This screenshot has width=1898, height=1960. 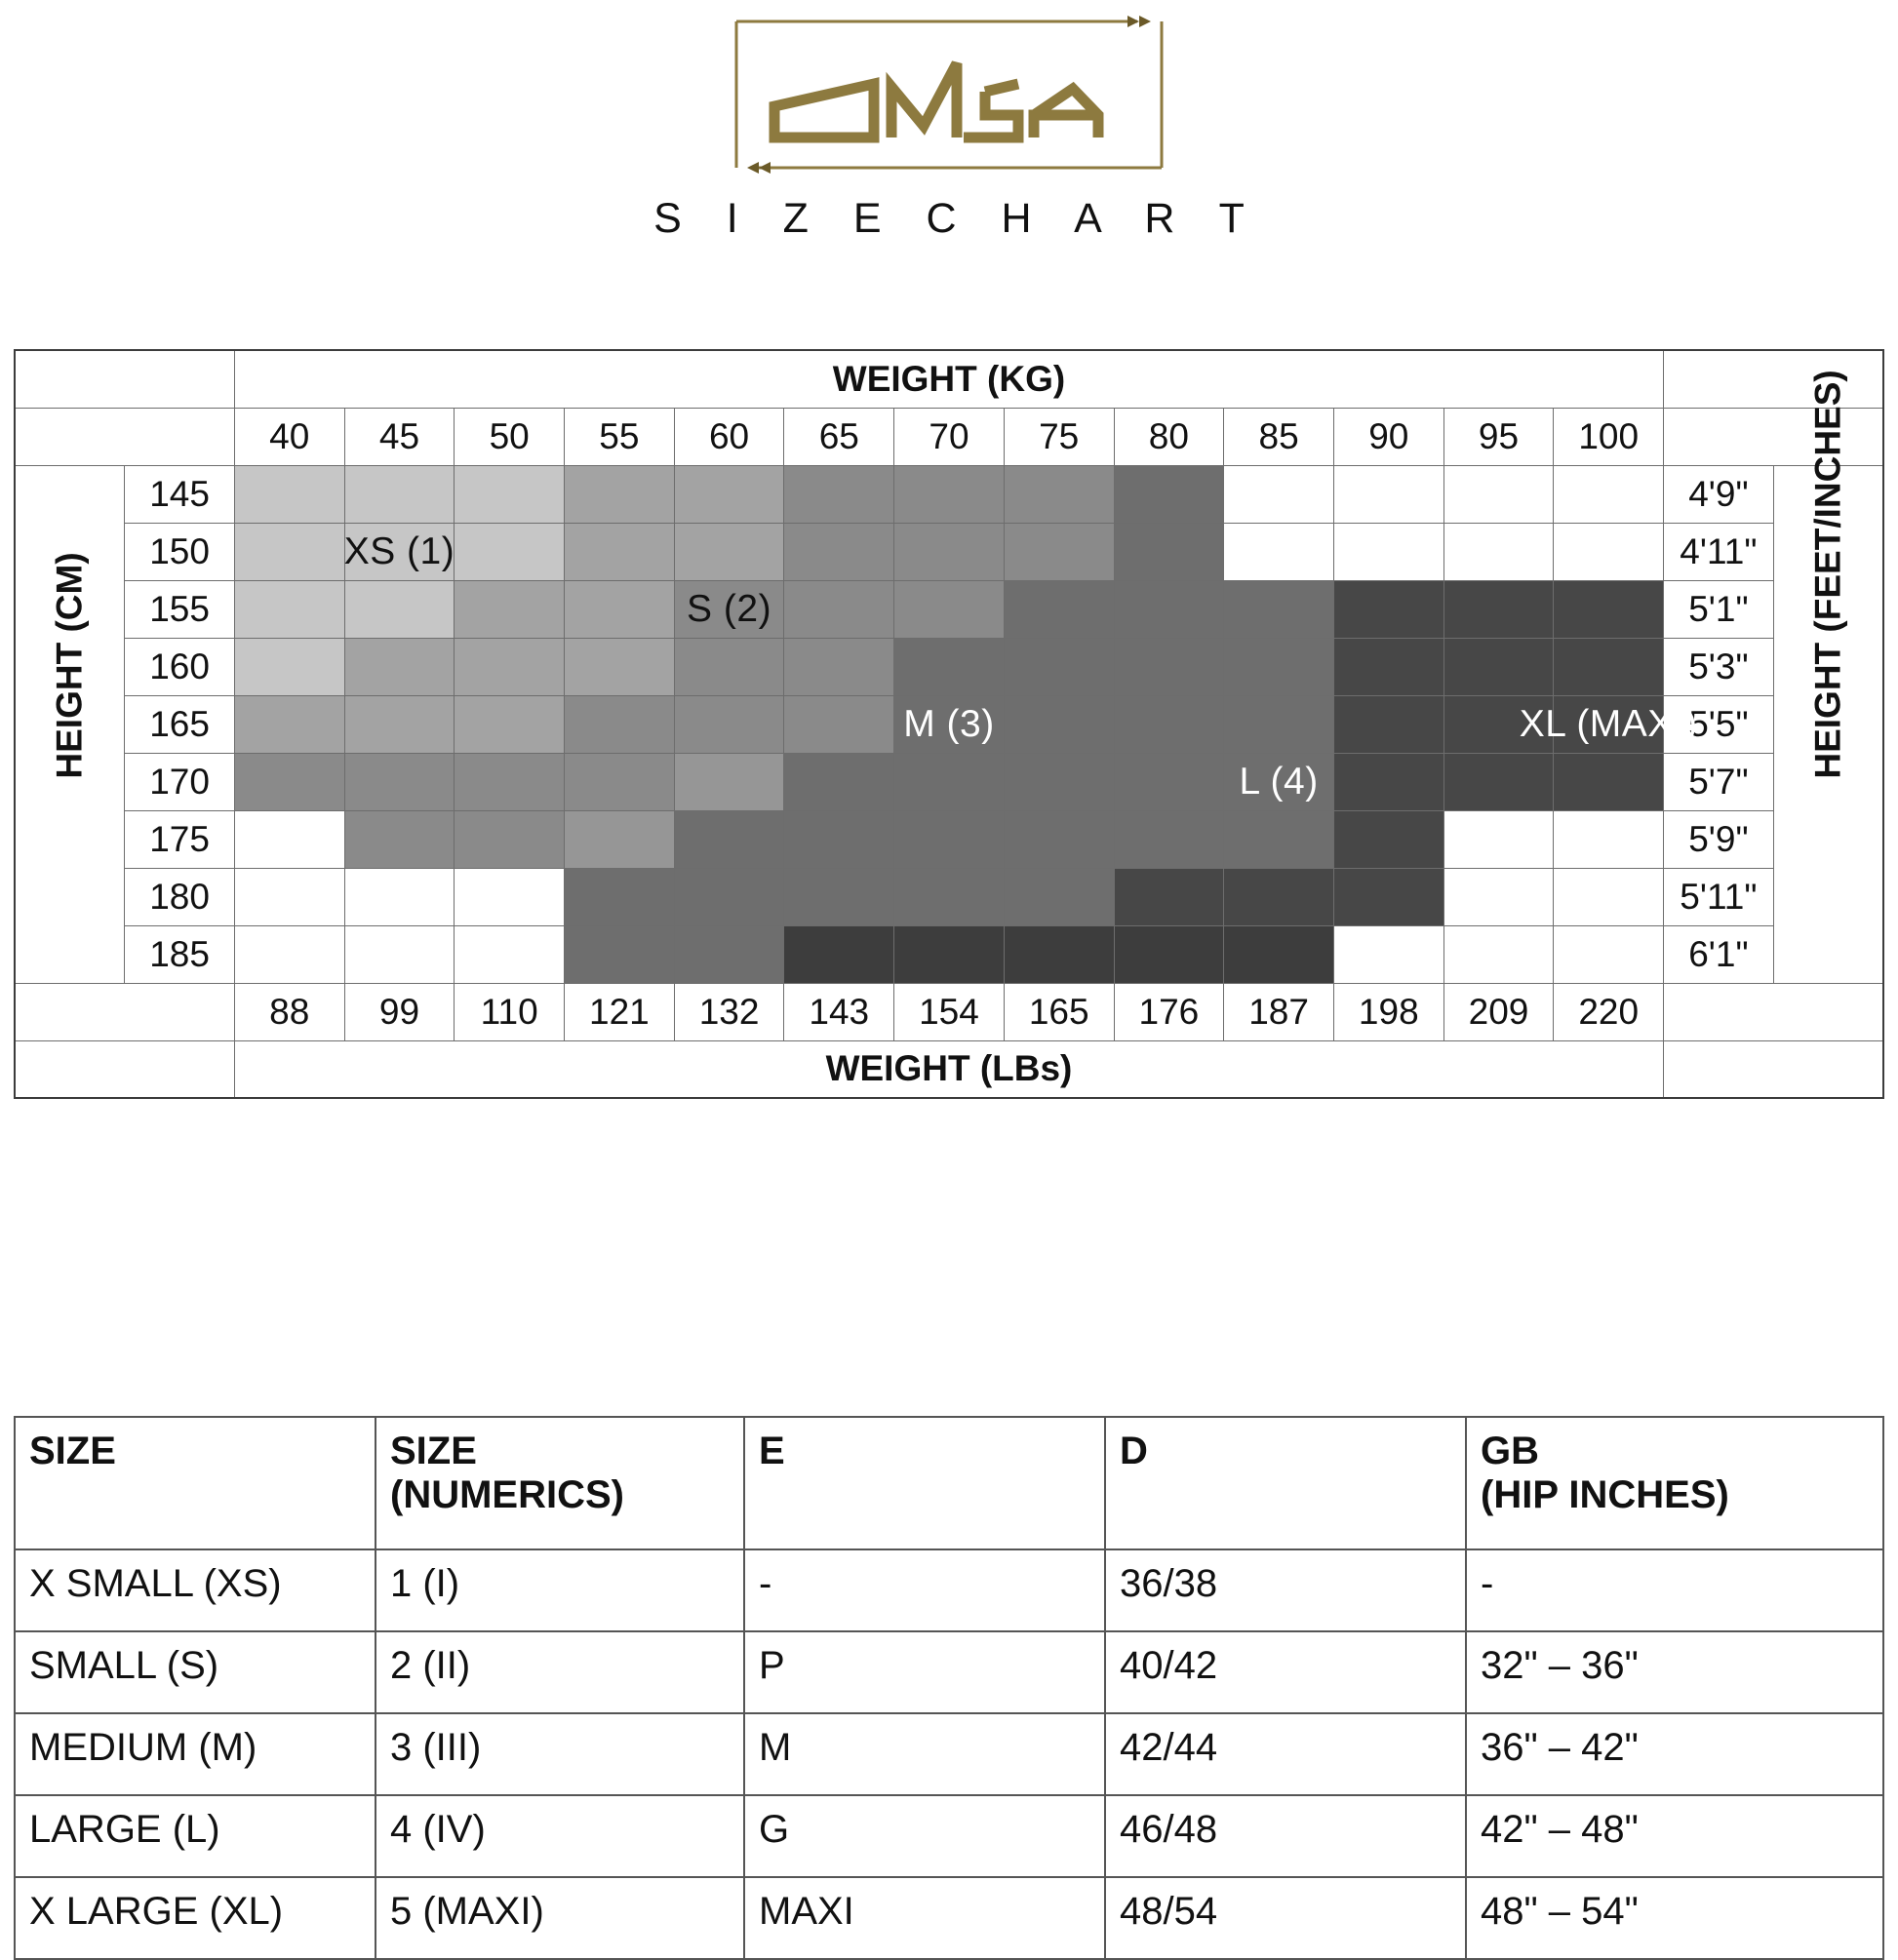 What do you see at coordinates (510, 1011) in the screenshot?
I see `weight-lb-110: 110` at bounding box center [510, 1011].